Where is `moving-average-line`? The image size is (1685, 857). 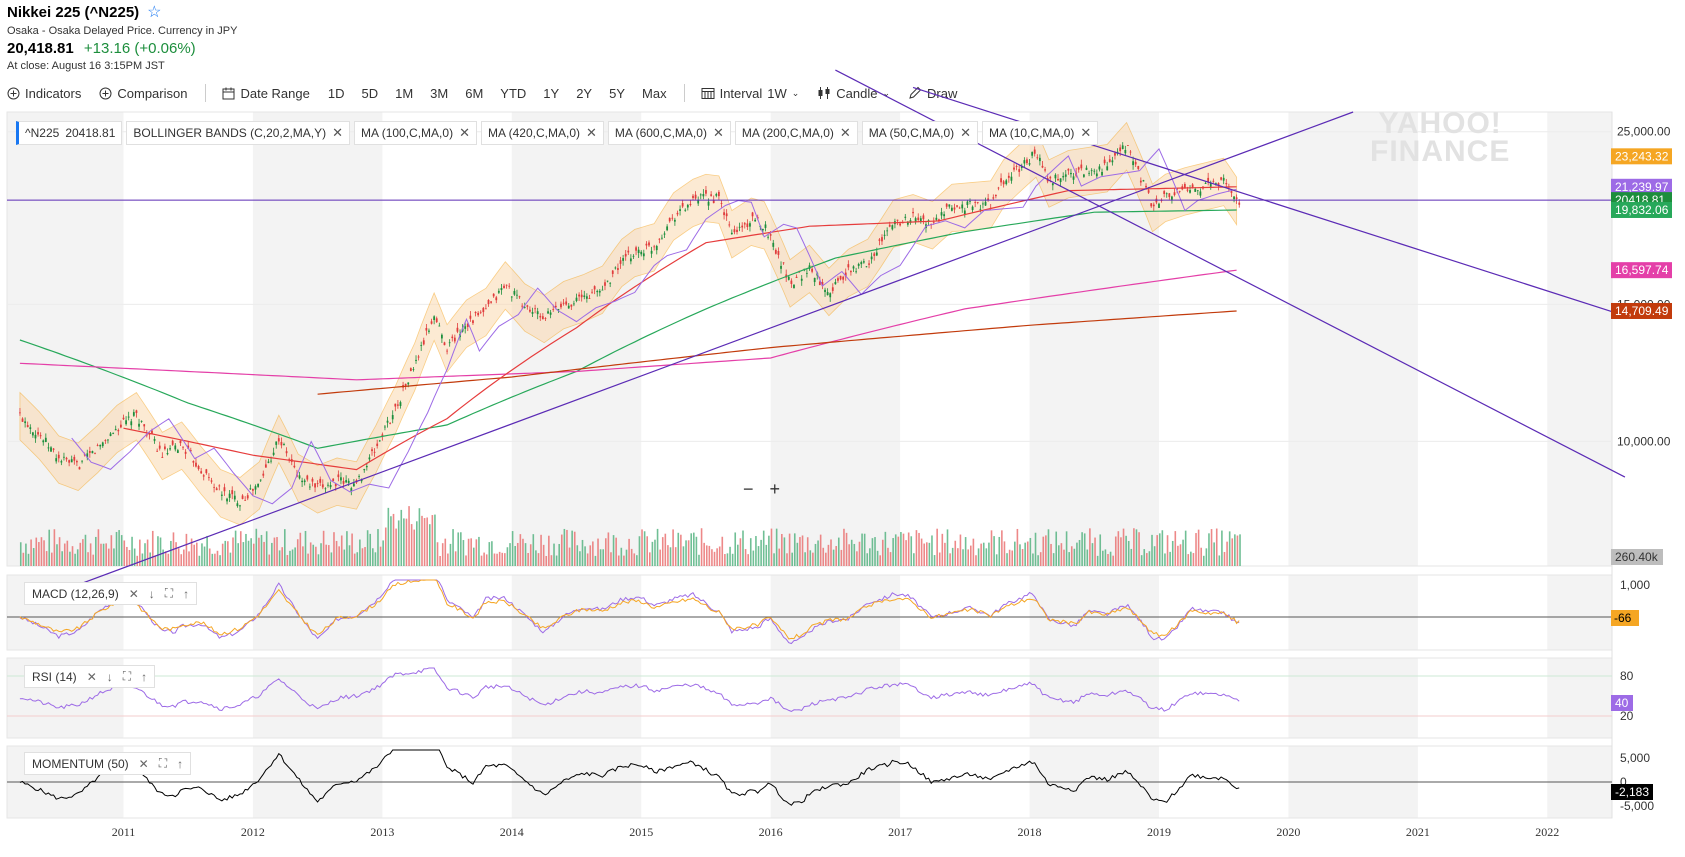 moving-average-line is located at coordinates (628, 325).